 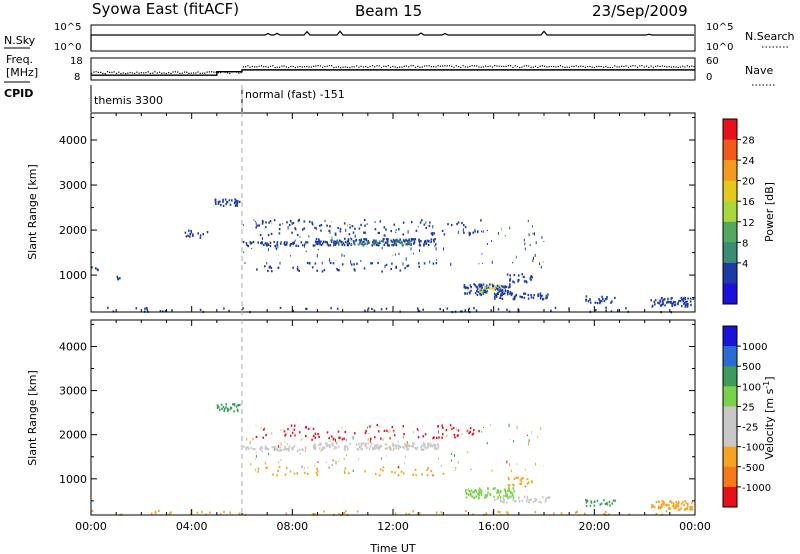 I want to click on x-tick-label: 00:00, so click(x=695, y=526).